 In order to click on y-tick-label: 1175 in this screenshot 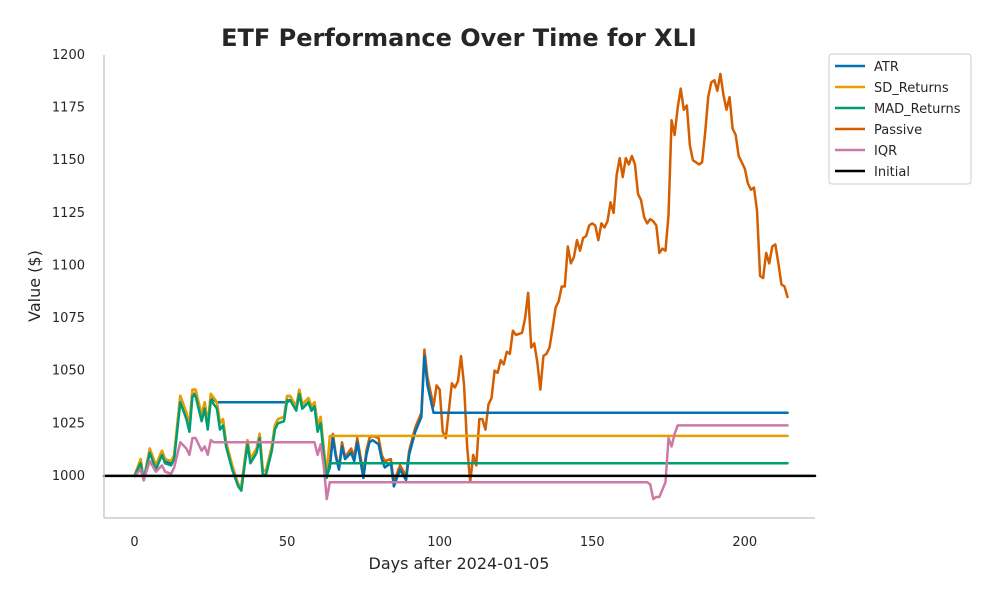, I will do `click(68, 108)`.